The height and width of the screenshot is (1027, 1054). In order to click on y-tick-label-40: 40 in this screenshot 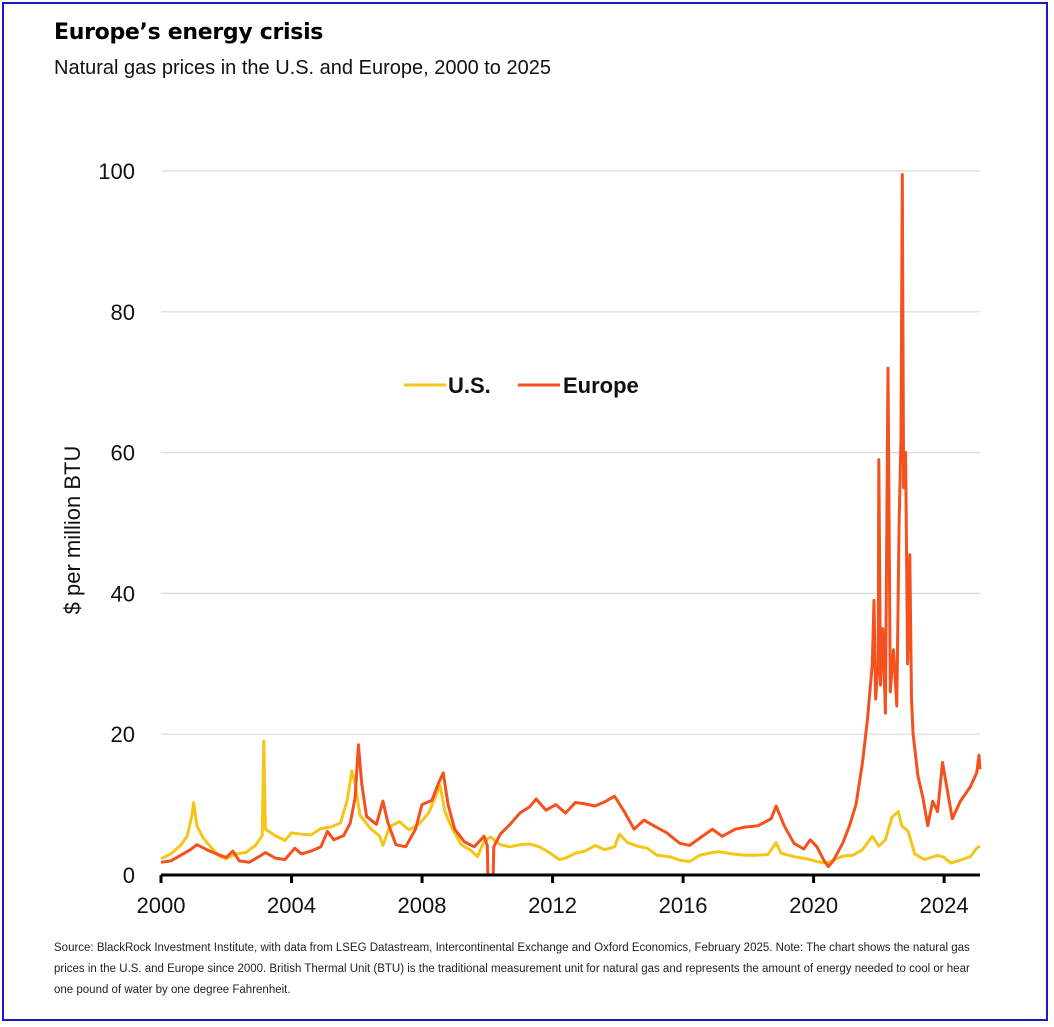, I will do `click(123, 593)`.